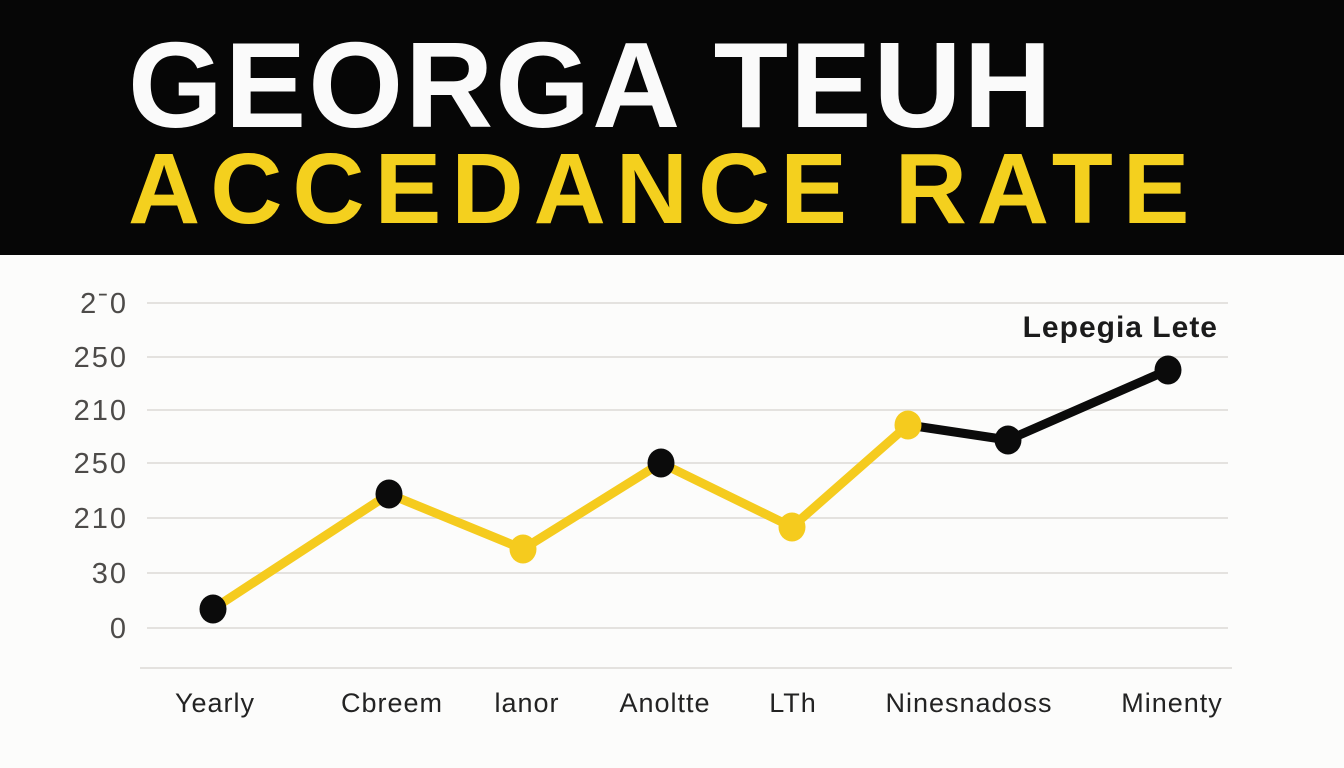 Image resolution: width=1344 pixels, height=768 pixels. Describe the element at coordinates (110, 574) in the screenshot. I see `y-tick-label: 30` at that location.